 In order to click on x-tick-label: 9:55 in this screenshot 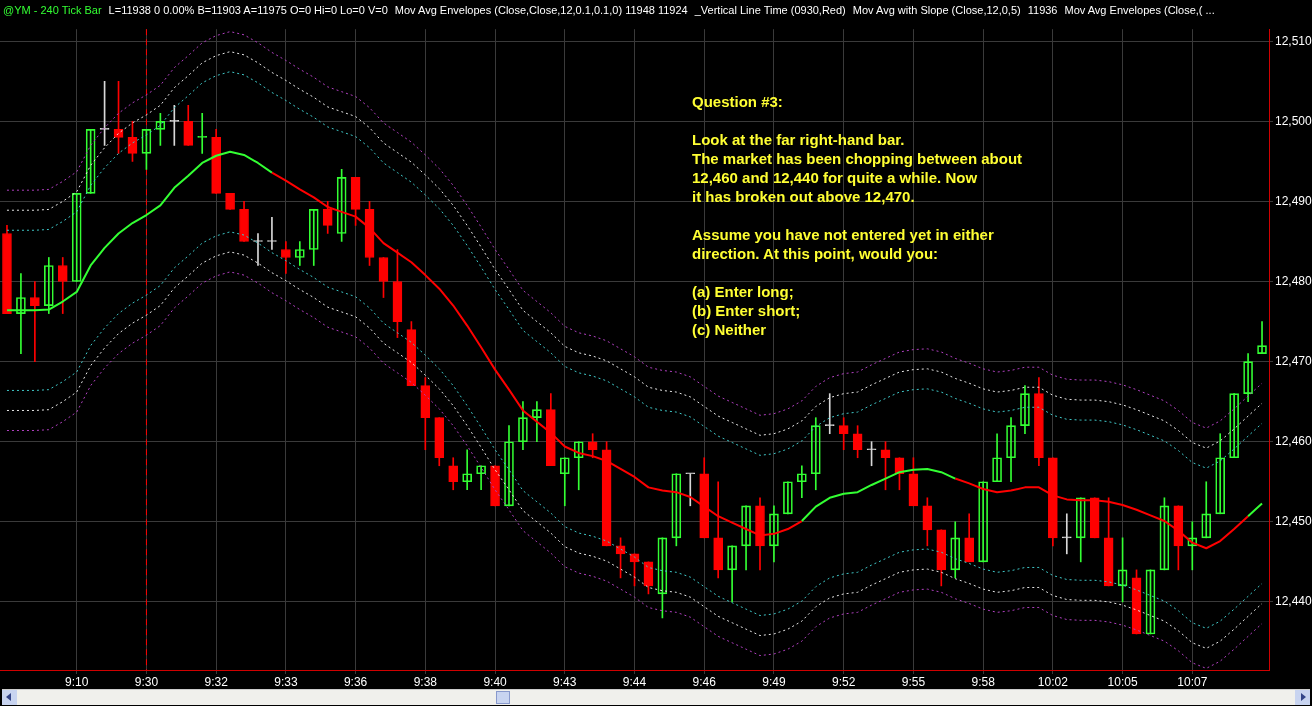, I will do `click(913, 681)`.